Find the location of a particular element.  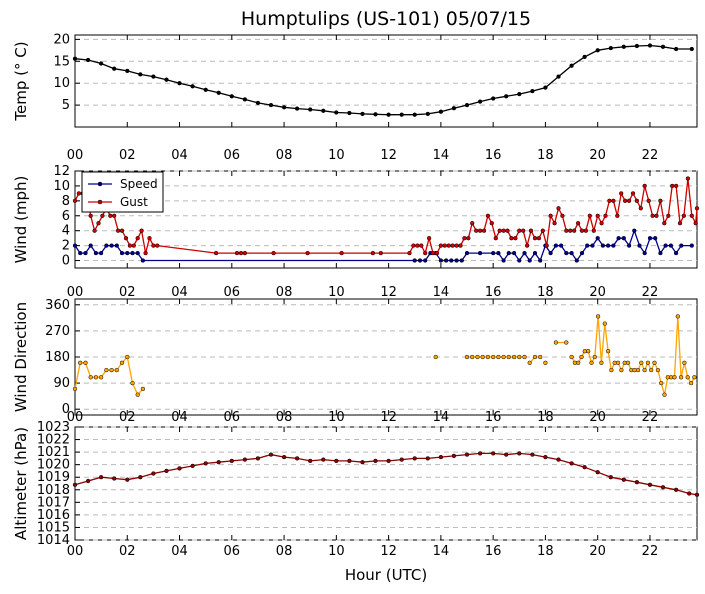

wind-speed-y-tick-label: 8 is located at coordinates (66, 201).